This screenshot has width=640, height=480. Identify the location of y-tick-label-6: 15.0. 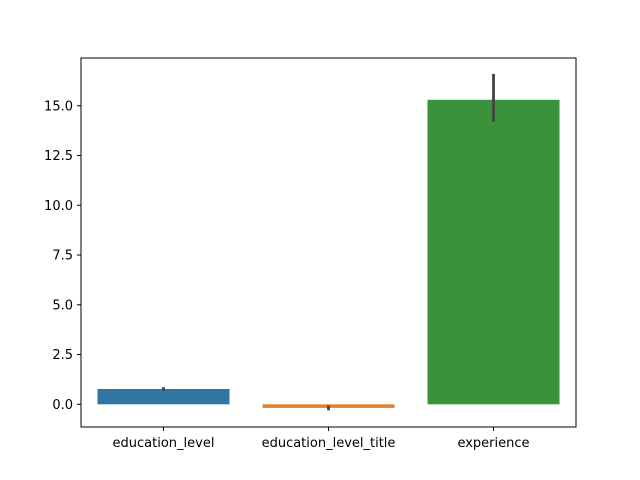
(58, 106).